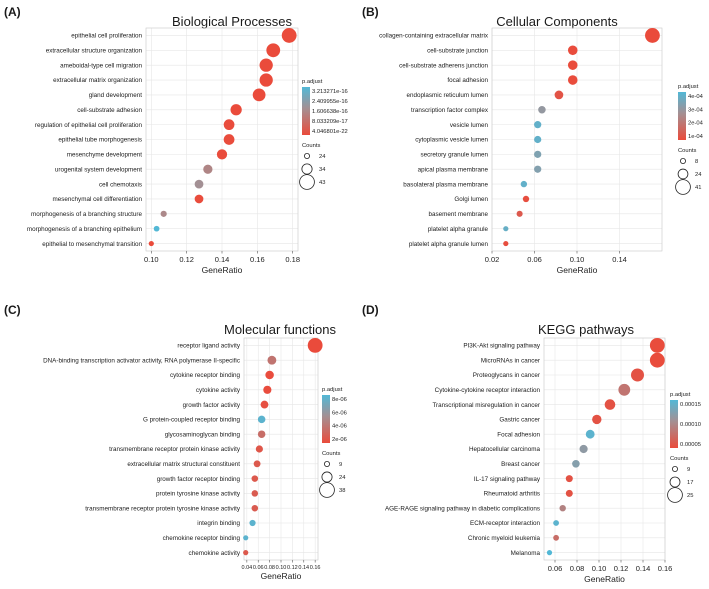 The height and width of the screenshot is (589, 709). What do you see at coordinates (518, 434) in the screenshot?
I see `term-label: Focal adhesion` at bounding box center [518, 434].